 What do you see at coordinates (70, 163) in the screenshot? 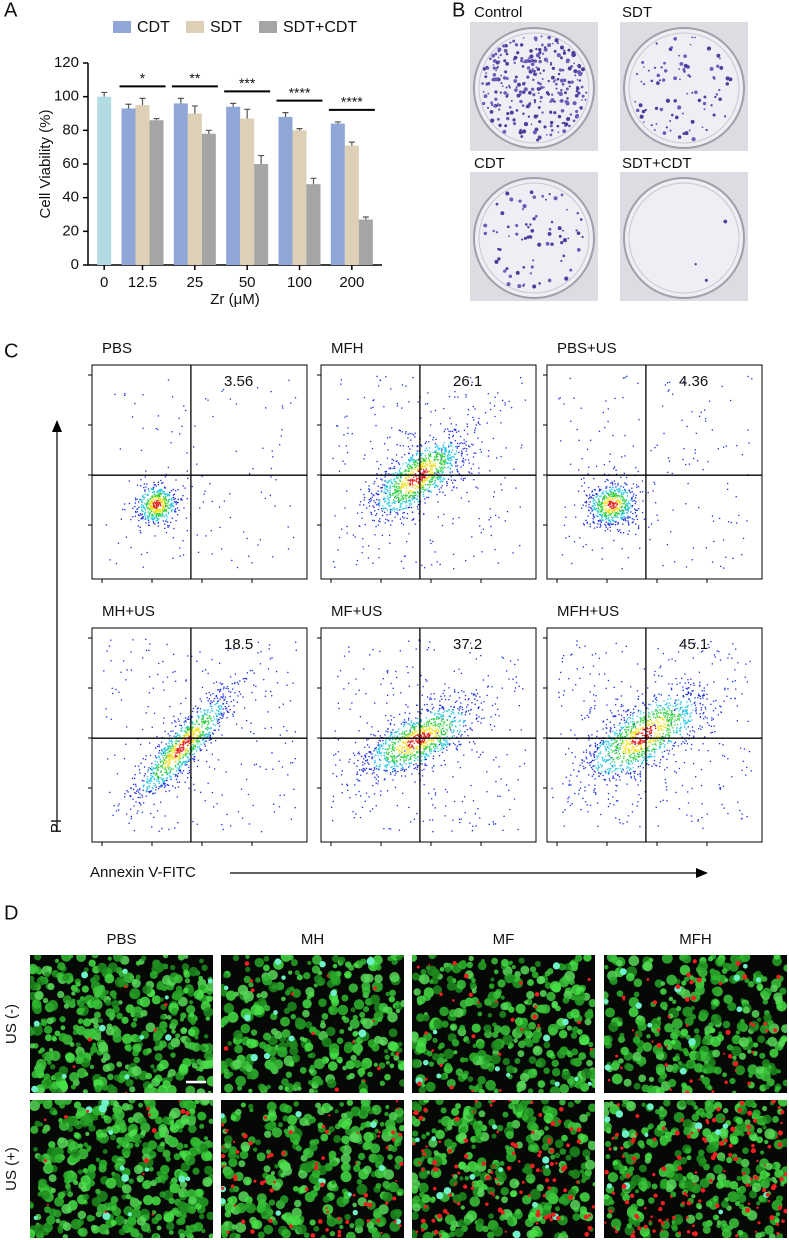
I see `y-tick-label: 60` at bounding box center [70, 163].